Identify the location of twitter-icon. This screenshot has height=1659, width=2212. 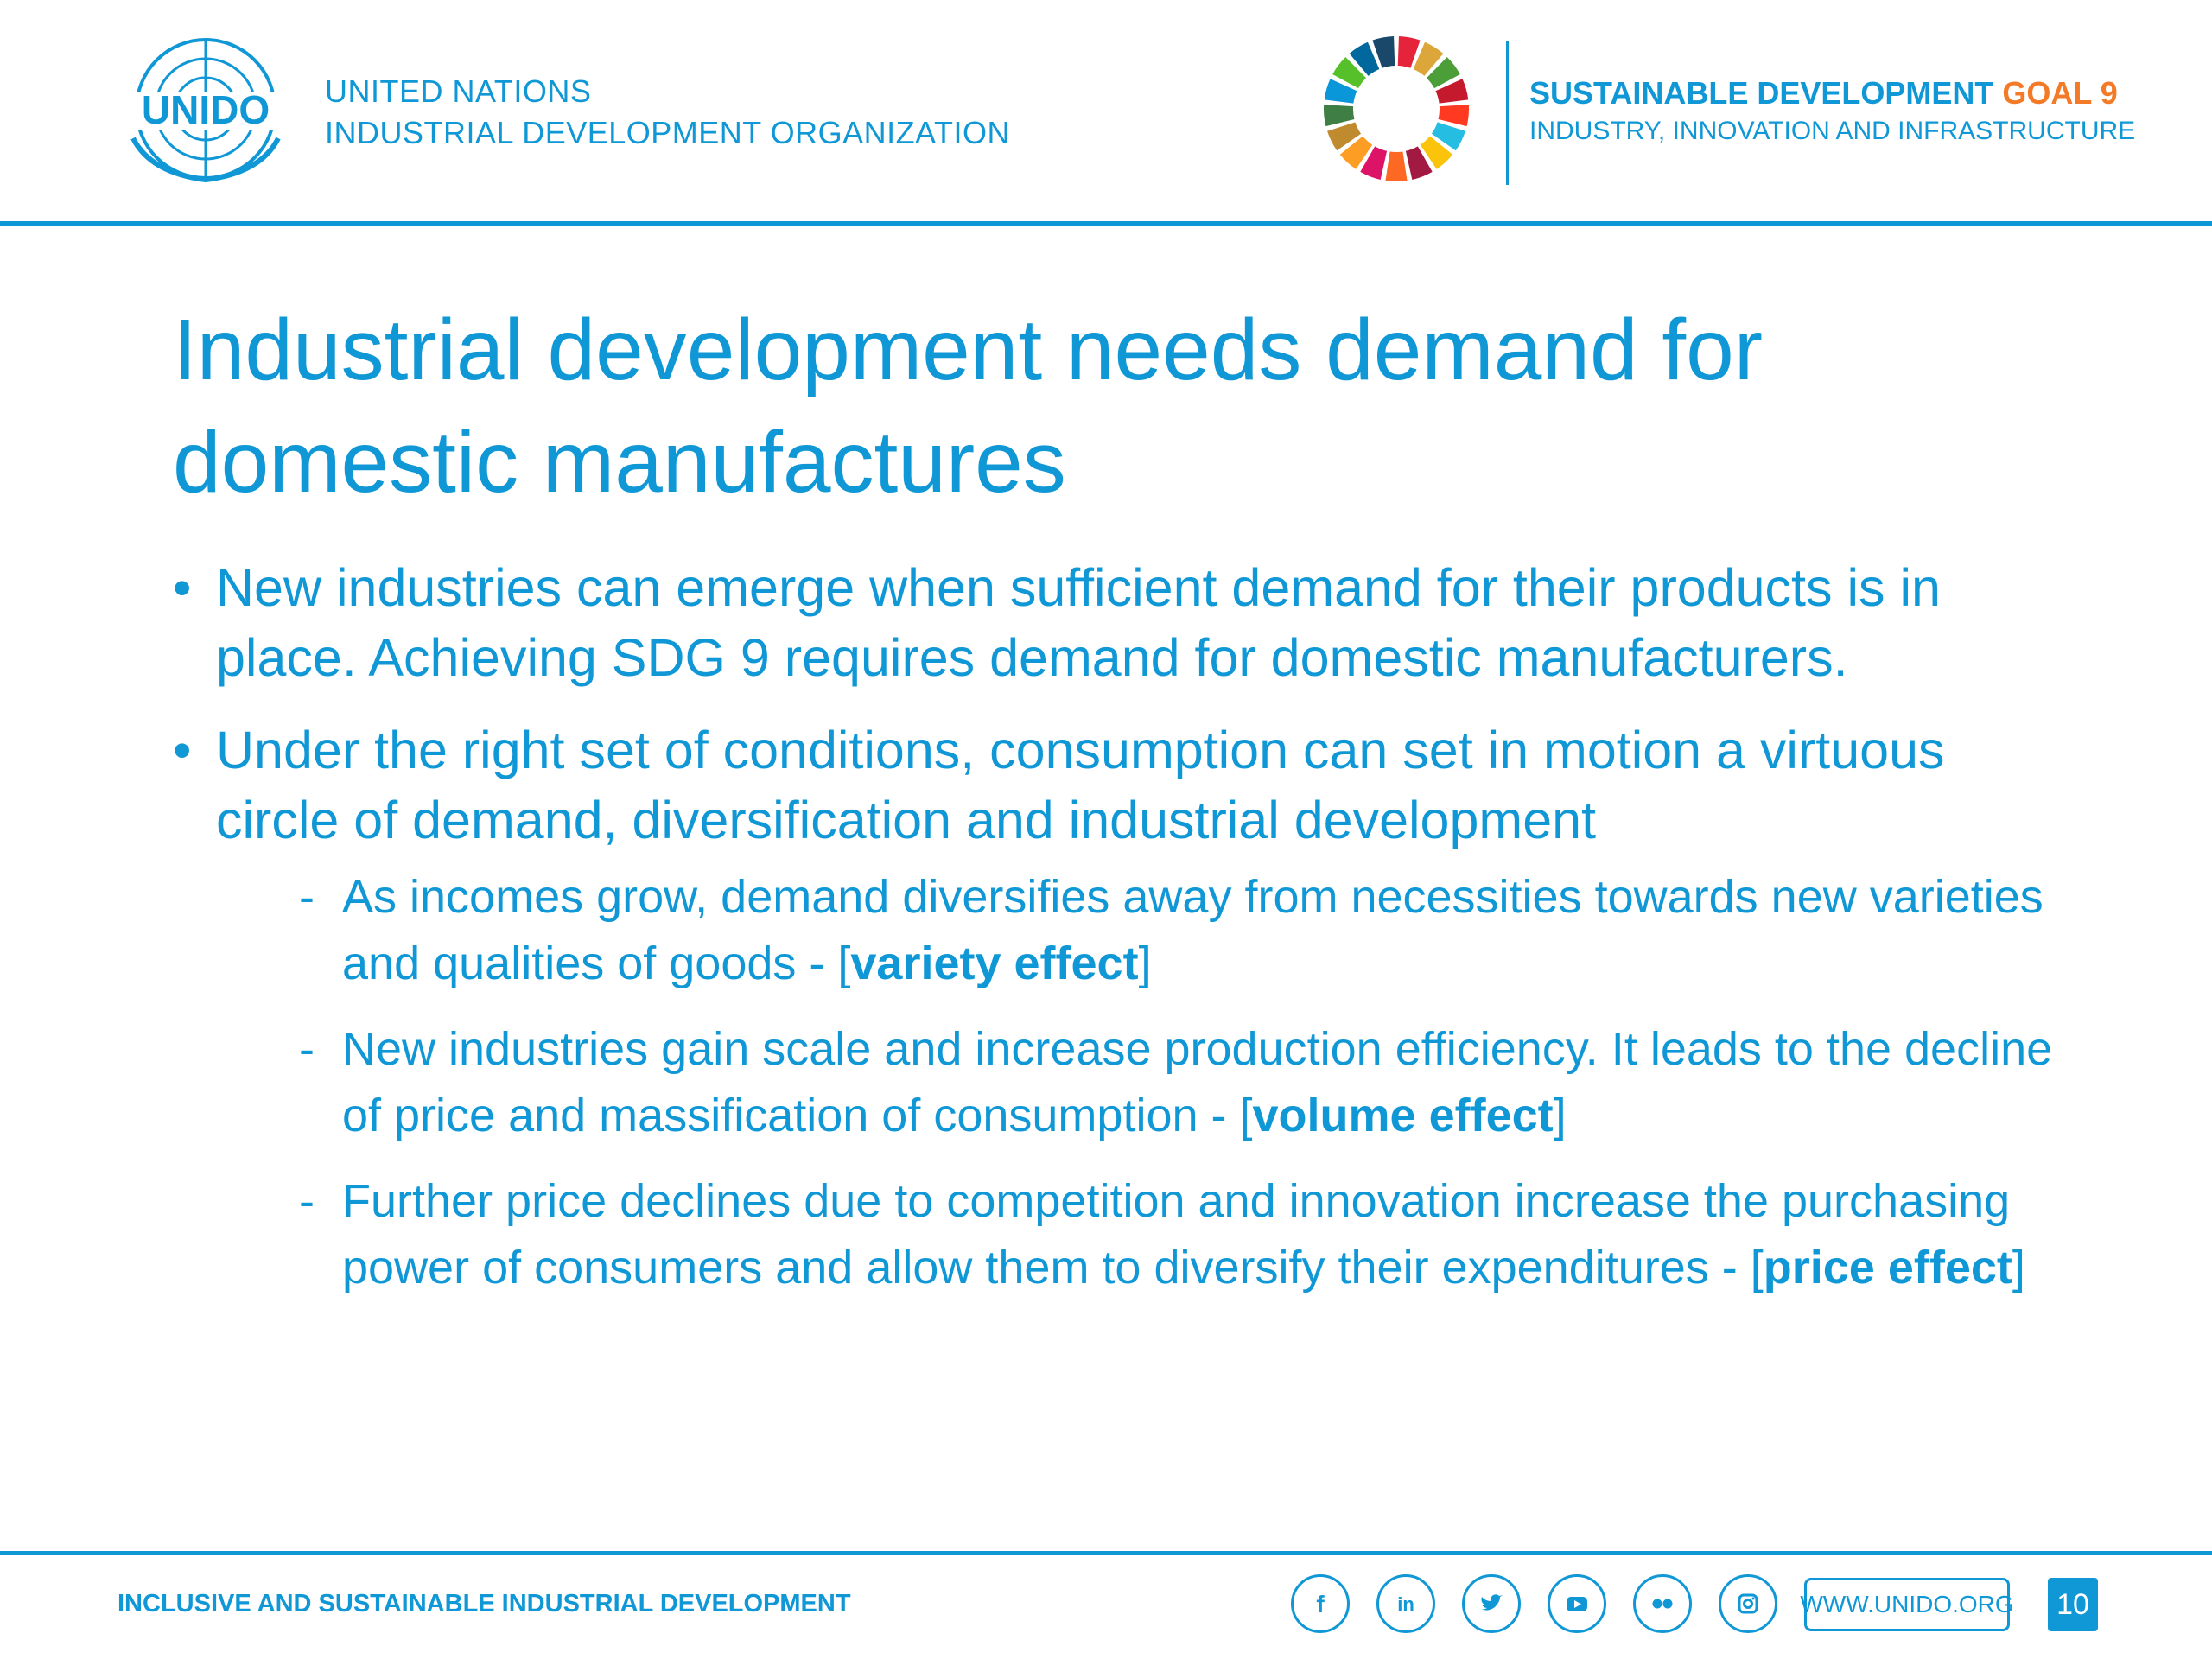
(1491, 1603).